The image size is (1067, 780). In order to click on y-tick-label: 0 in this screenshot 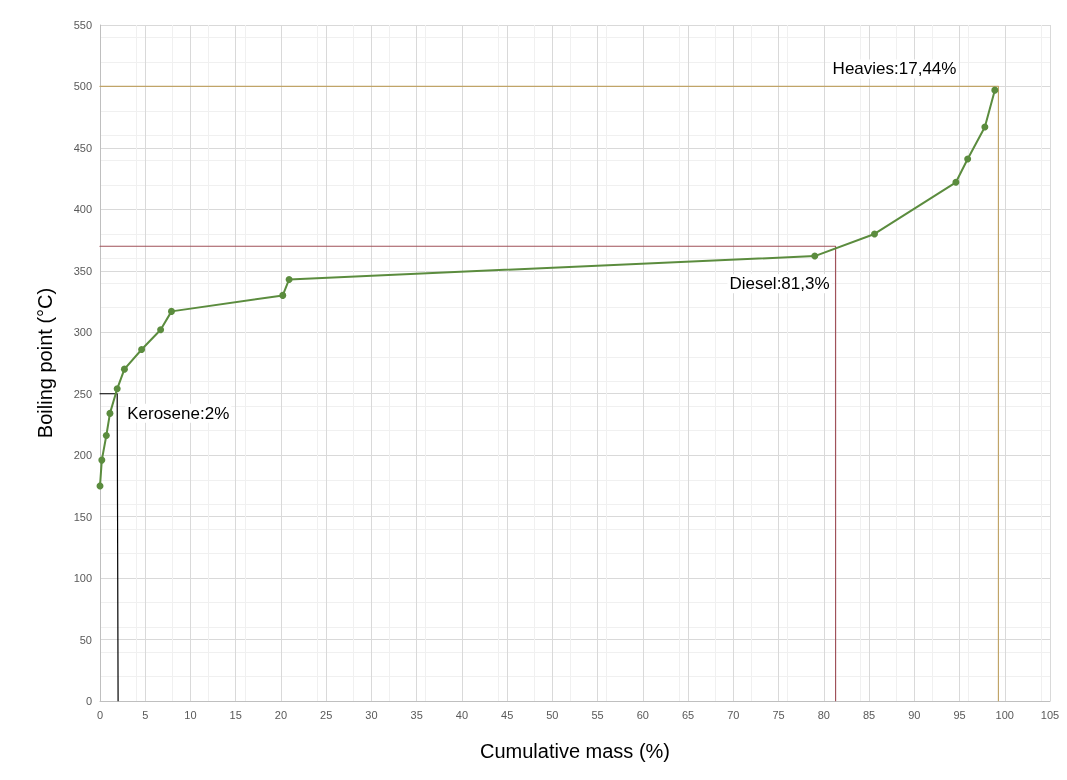, I will do `click(88, 701)`.